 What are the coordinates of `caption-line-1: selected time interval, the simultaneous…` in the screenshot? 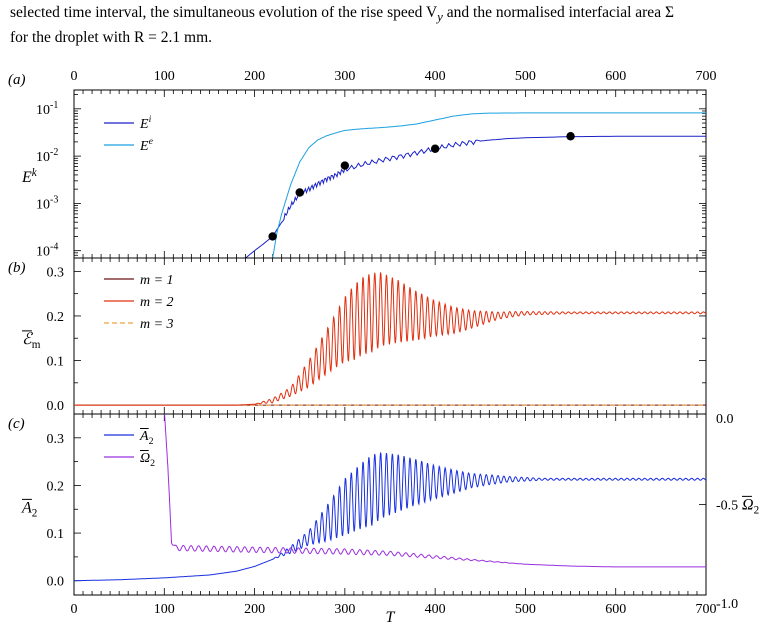 It's located at (342, 14).